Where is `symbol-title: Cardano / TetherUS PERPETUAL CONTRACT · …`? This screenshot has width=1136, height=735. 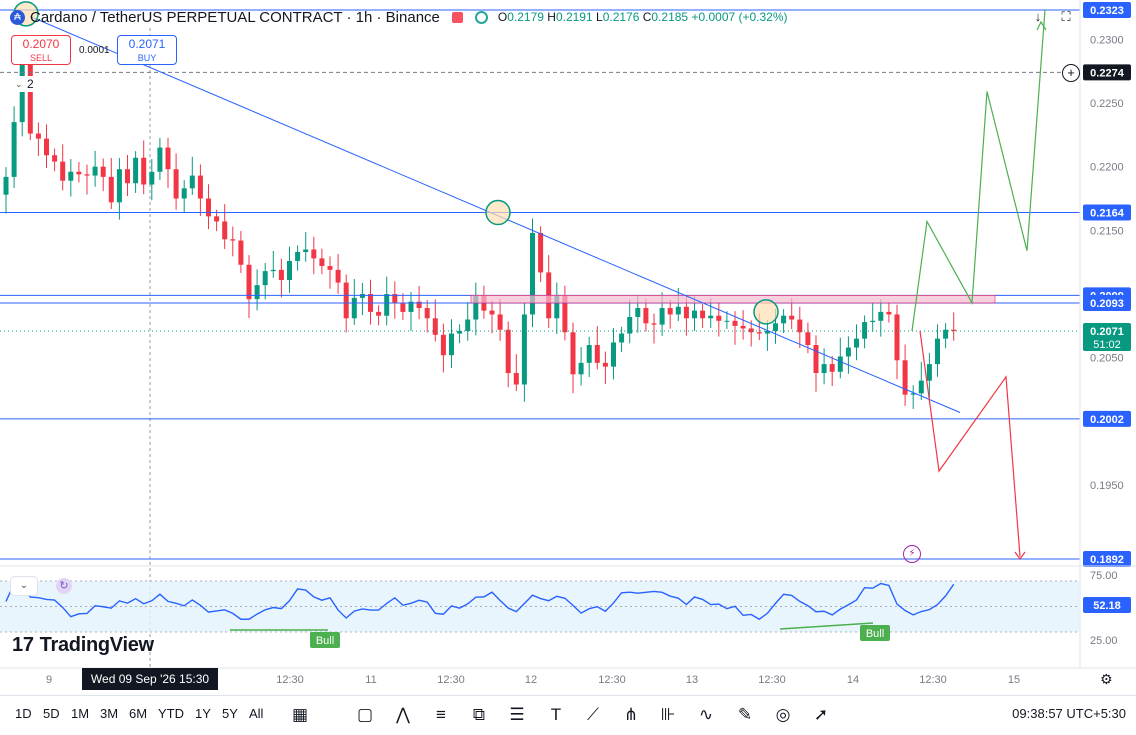 symbol-title: Cardano / TetherUS PERPETUAL CONTRACT · … is located at coordinates (235, 17).